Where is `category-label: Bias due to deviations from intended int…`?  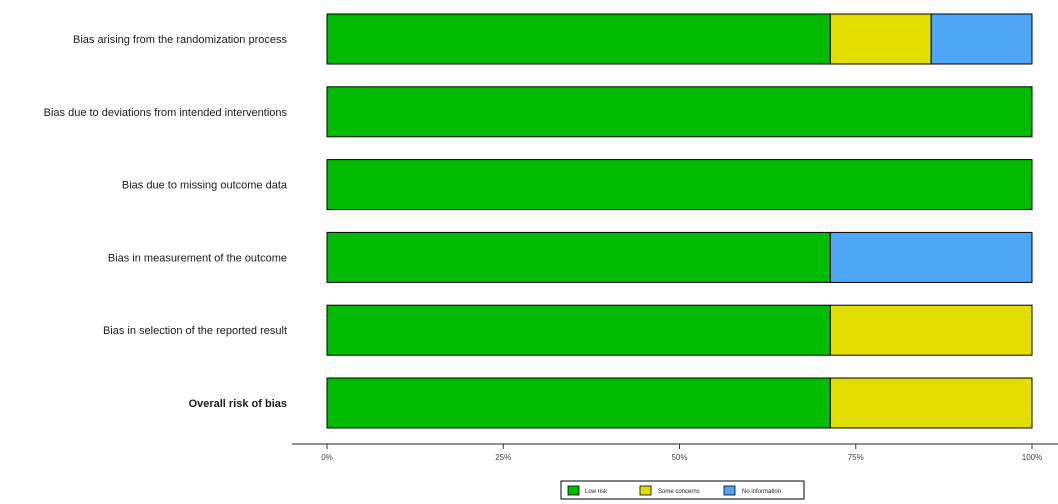 category-label: Bias due to deviations from intended int… is located at coordinates (166, 113).